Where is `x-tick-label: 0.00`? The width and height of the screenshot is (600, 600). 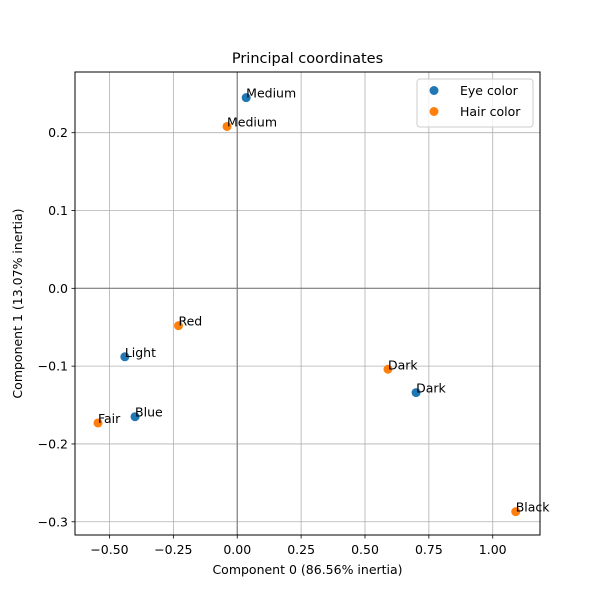
x-tick-label: 0.00 is located at coordinates (237, 549).